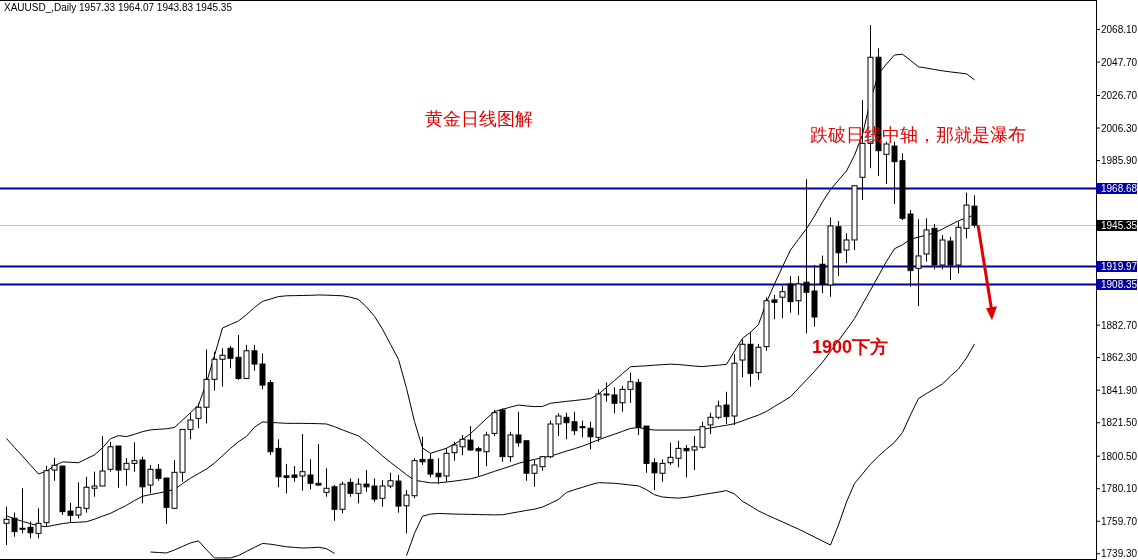 This screenshot has height=560, width=1138. Describe the element at coordinates (1119, 188) in the screenshot. I see `ref-line-label: 1968.68` at that location.